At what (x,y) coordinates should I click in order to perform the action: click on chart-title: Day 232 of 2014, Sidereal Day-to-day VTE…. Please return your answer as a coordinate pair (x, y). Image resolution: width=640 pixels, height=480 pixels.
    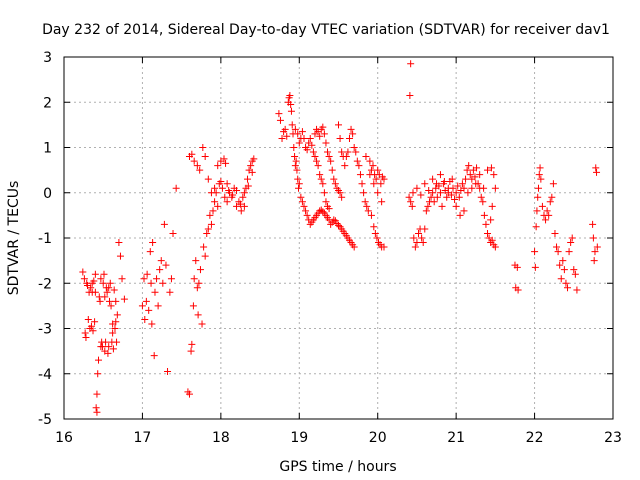
    Looking at the image, I should click on (326, 30).